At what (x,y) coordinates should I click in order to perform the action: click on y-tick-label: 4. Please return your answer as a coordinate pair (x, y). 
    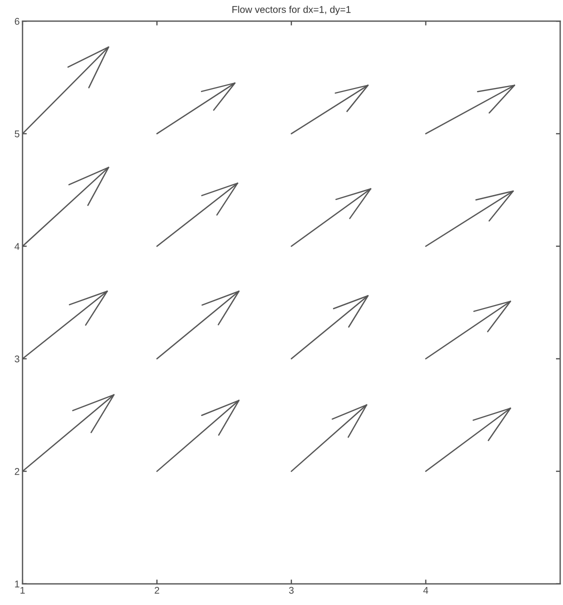
    Looking at the image, I should click on (17, 246).